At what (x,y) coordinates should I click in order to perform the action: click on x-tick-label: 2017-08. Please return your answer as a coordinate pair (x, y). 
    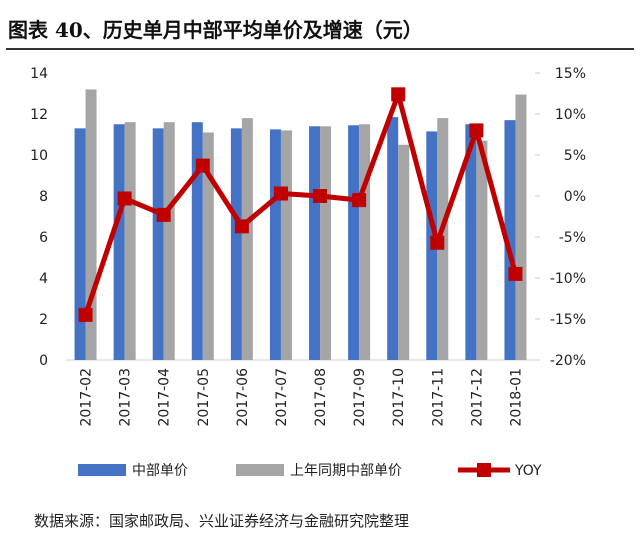
    Looking at the image, I should click on (321, 397).